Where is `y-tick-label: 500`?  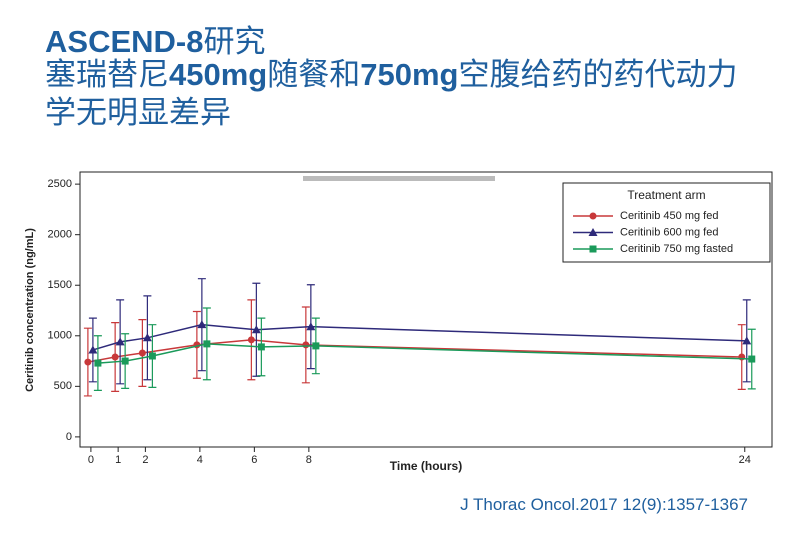
y-tick-label: 500 is located at coordinates (63, 386).